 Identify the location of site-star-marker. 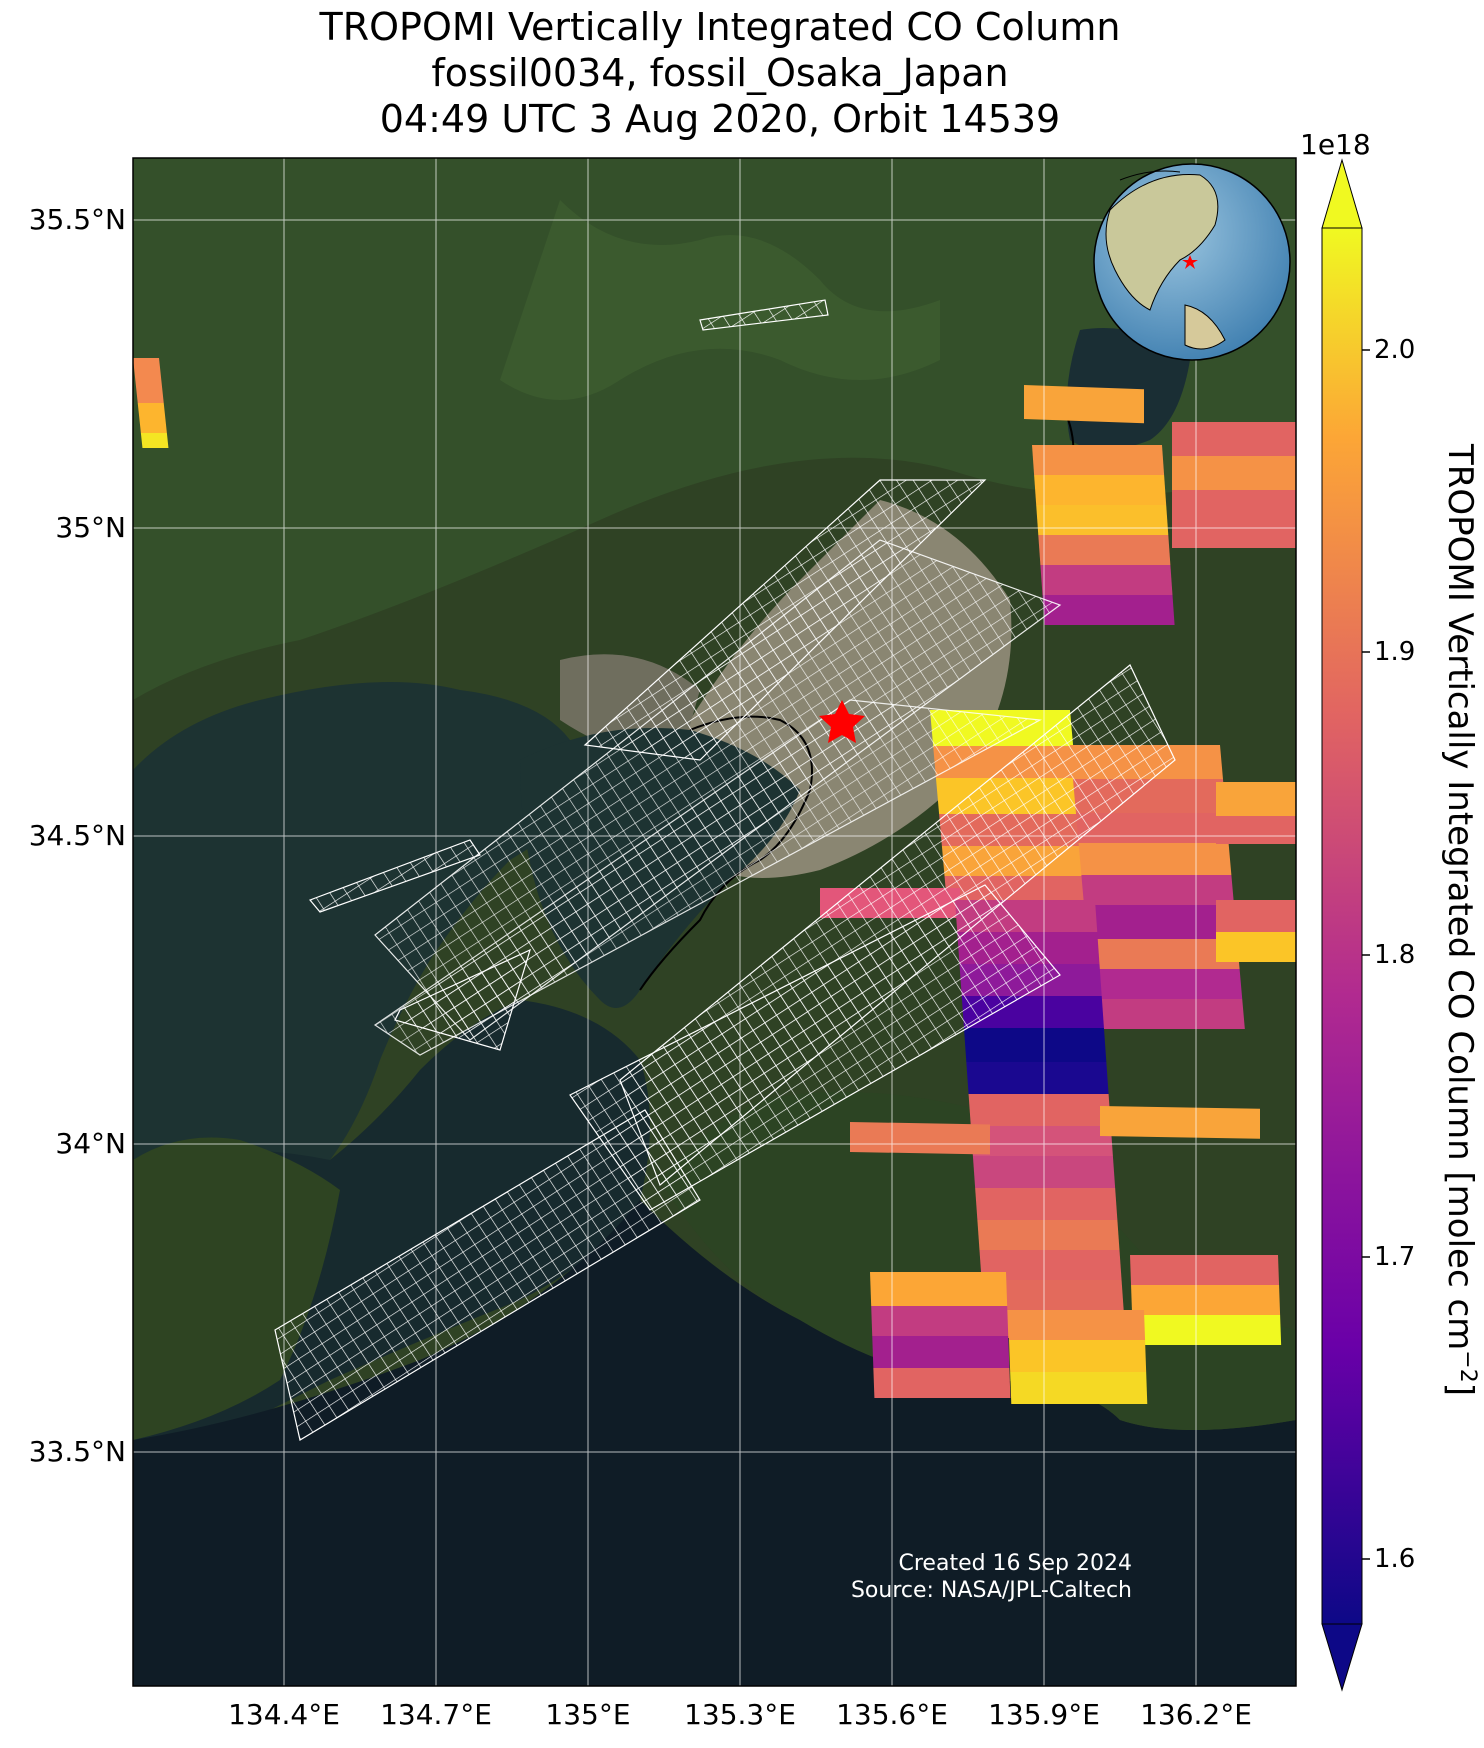
(842, 721).